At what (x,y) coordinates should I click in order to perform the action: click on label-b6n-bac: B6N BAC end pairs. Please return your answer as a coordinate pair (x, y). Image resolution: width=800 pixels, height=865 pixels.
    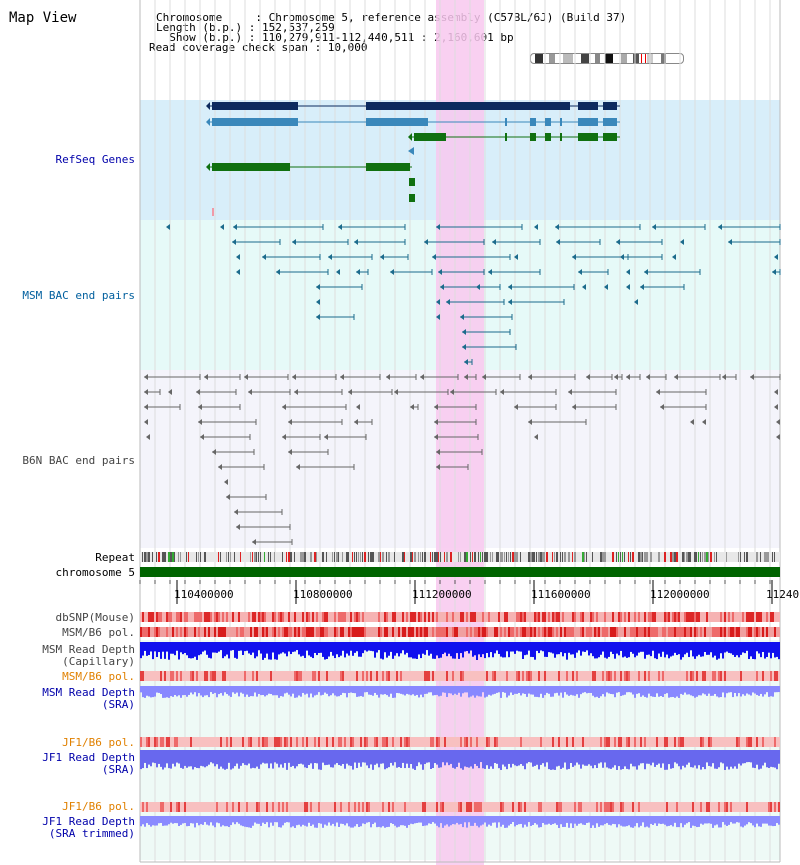
    Looking at the image, I should click on (78, 460).